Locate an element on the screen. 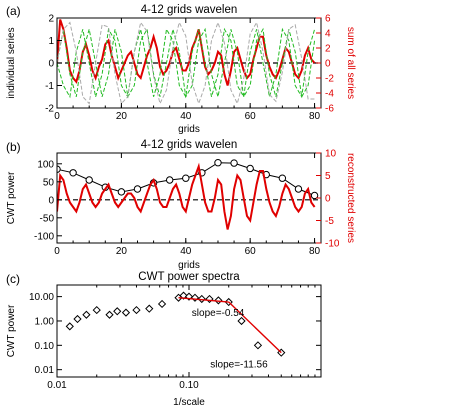 The width and height of the screenshot is (474, 407). panel-label: (b) is located at coordinates (13, 147).